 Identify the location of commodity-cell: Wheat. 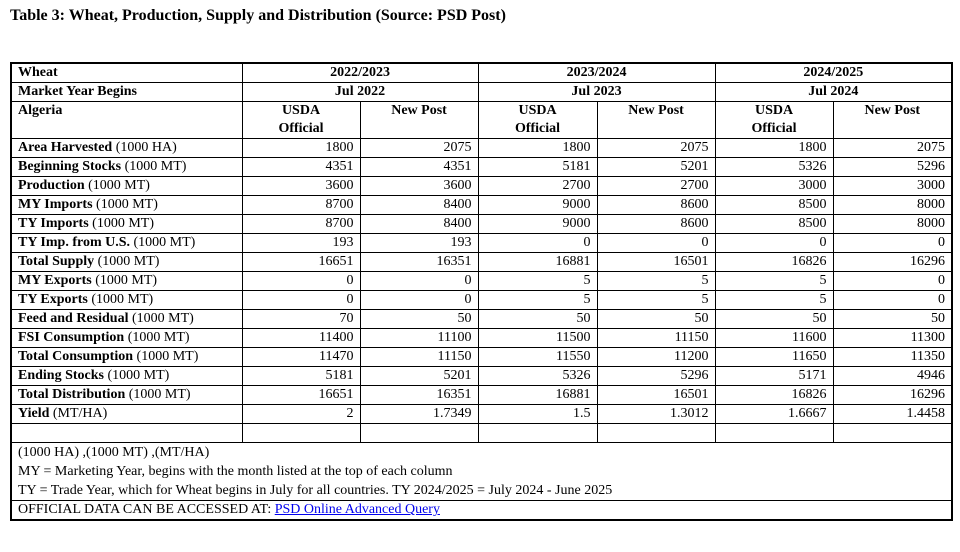
(126, 72).